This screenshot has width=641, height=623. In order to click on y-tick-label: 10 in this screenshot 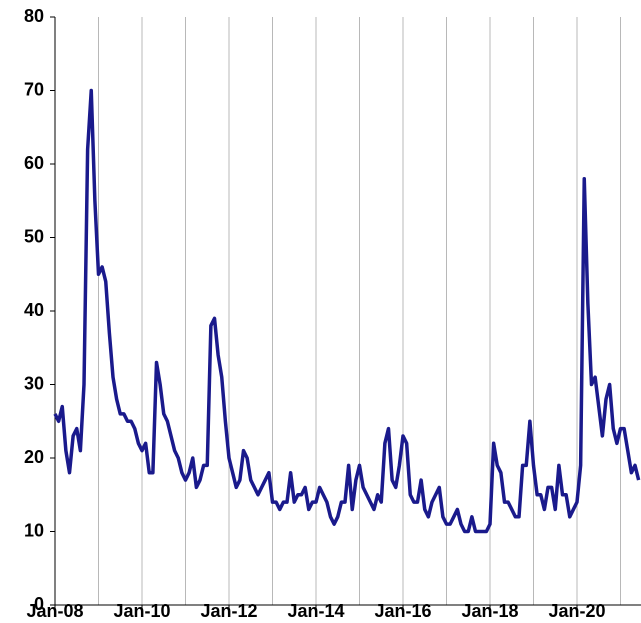, I will do `click(34, 530)`.